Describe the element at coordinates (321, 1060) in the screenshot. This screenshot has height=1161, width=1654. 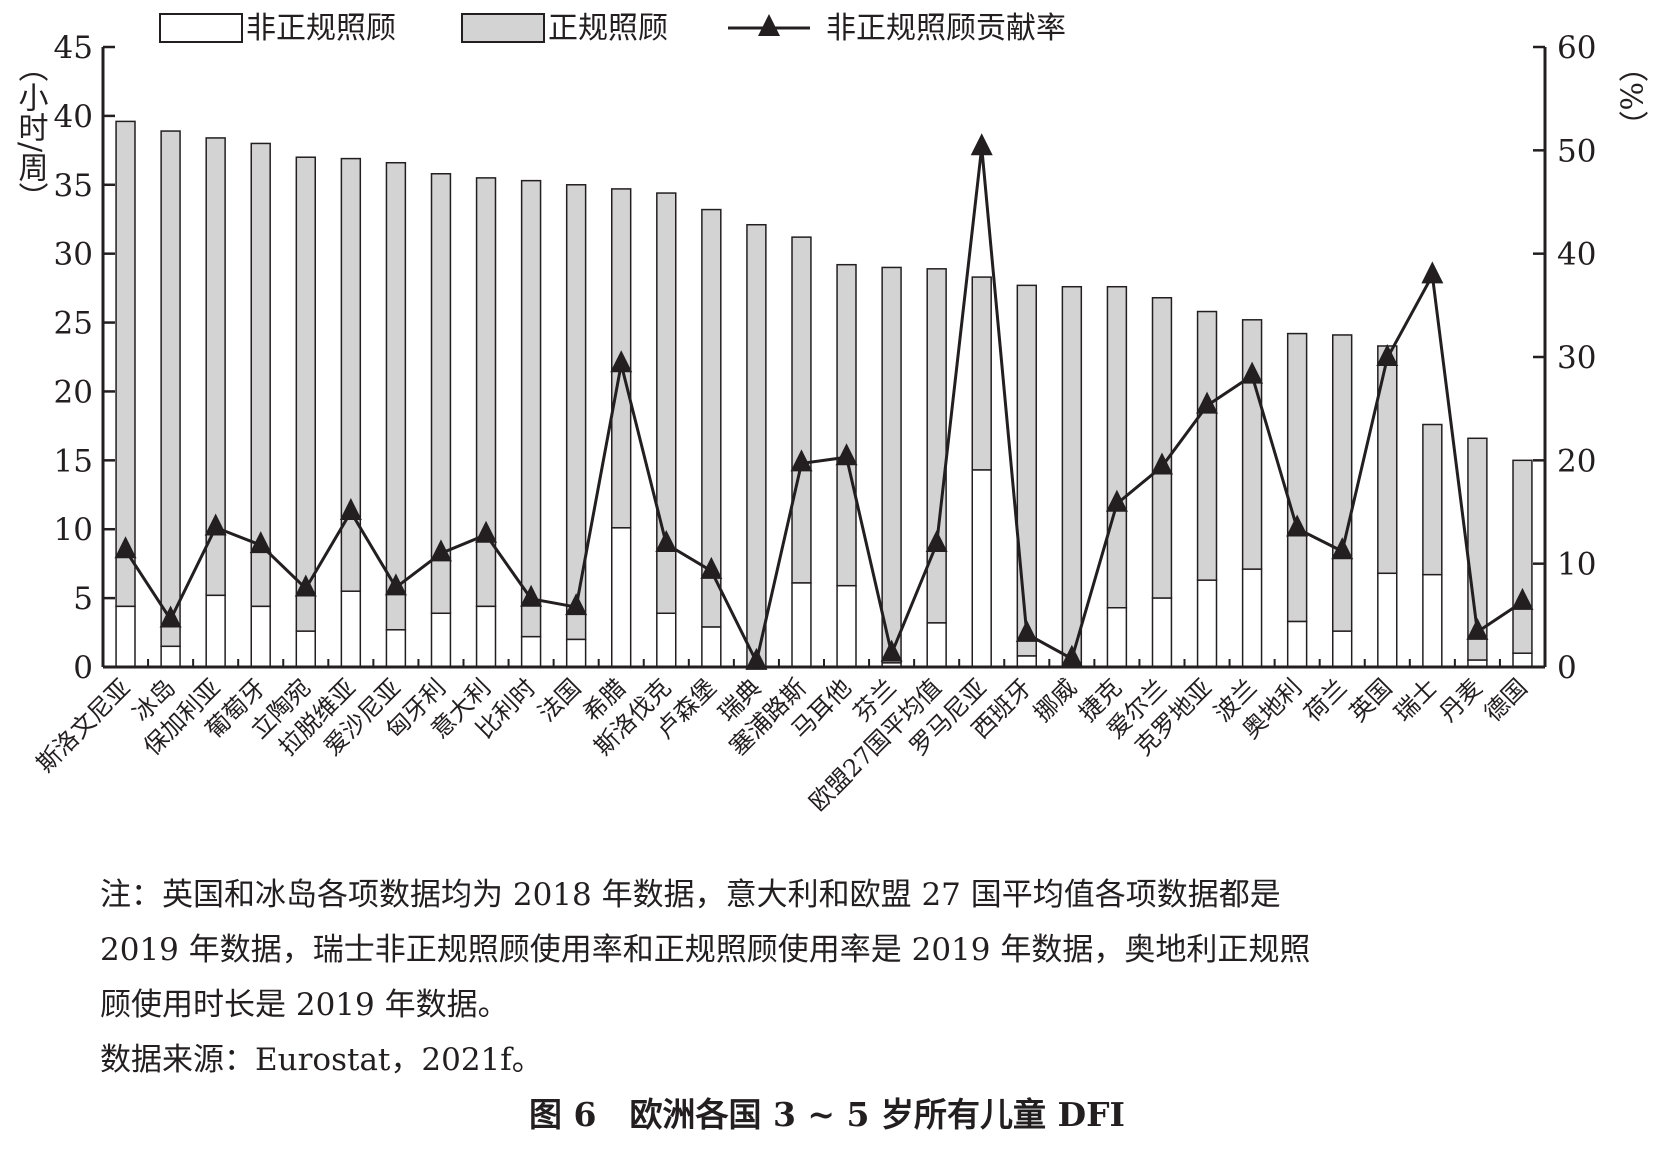
I see `source-line: 数据来源：Eurostat，2021f。` at that location.